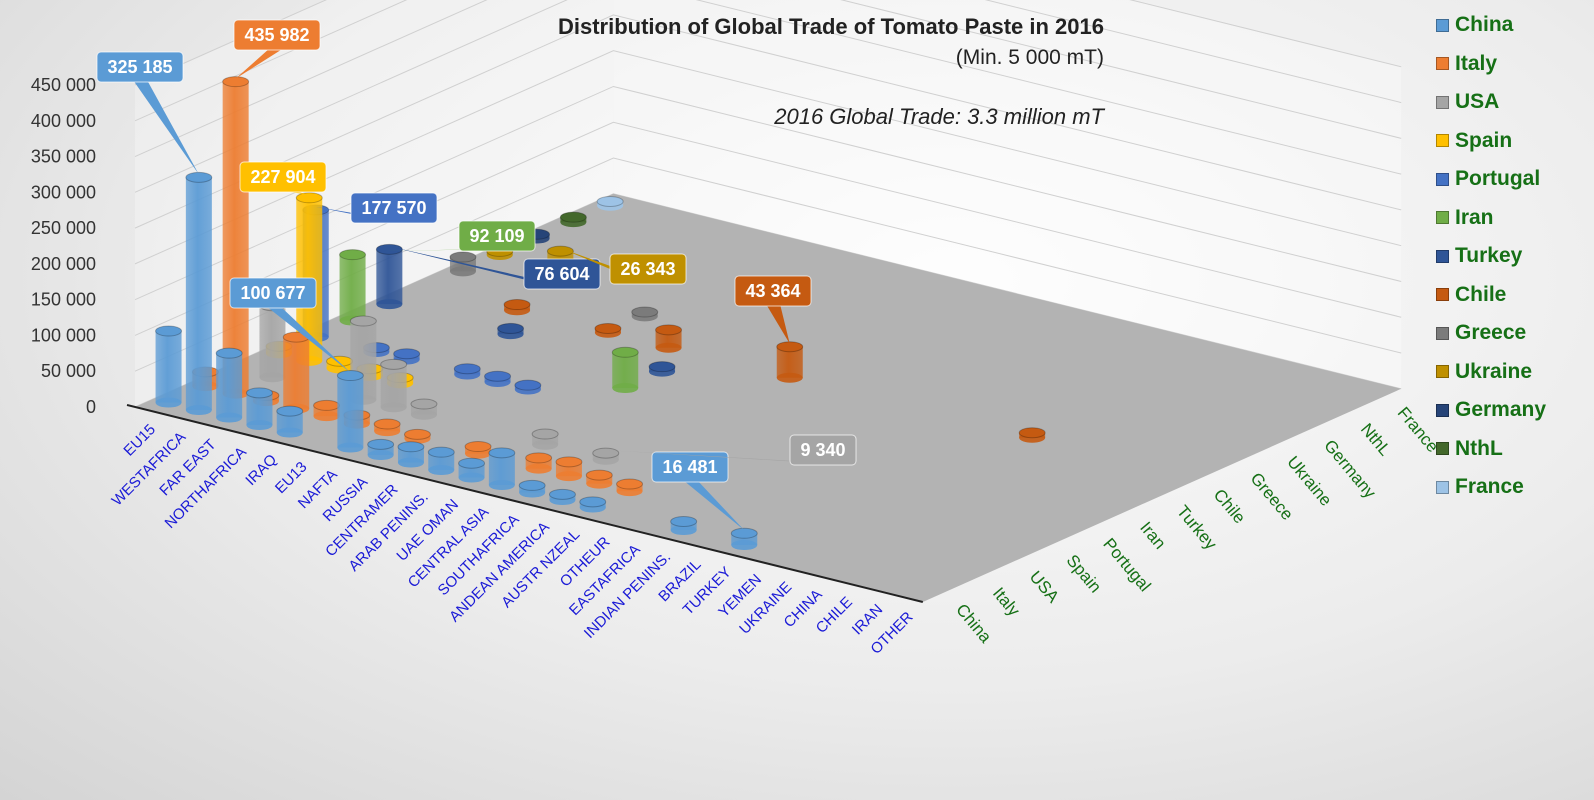 The image size is (1594, 800). Describe the element at coordinates (1376, 440) in the screenshot. I see `depth-series-label: NthL` at that location.